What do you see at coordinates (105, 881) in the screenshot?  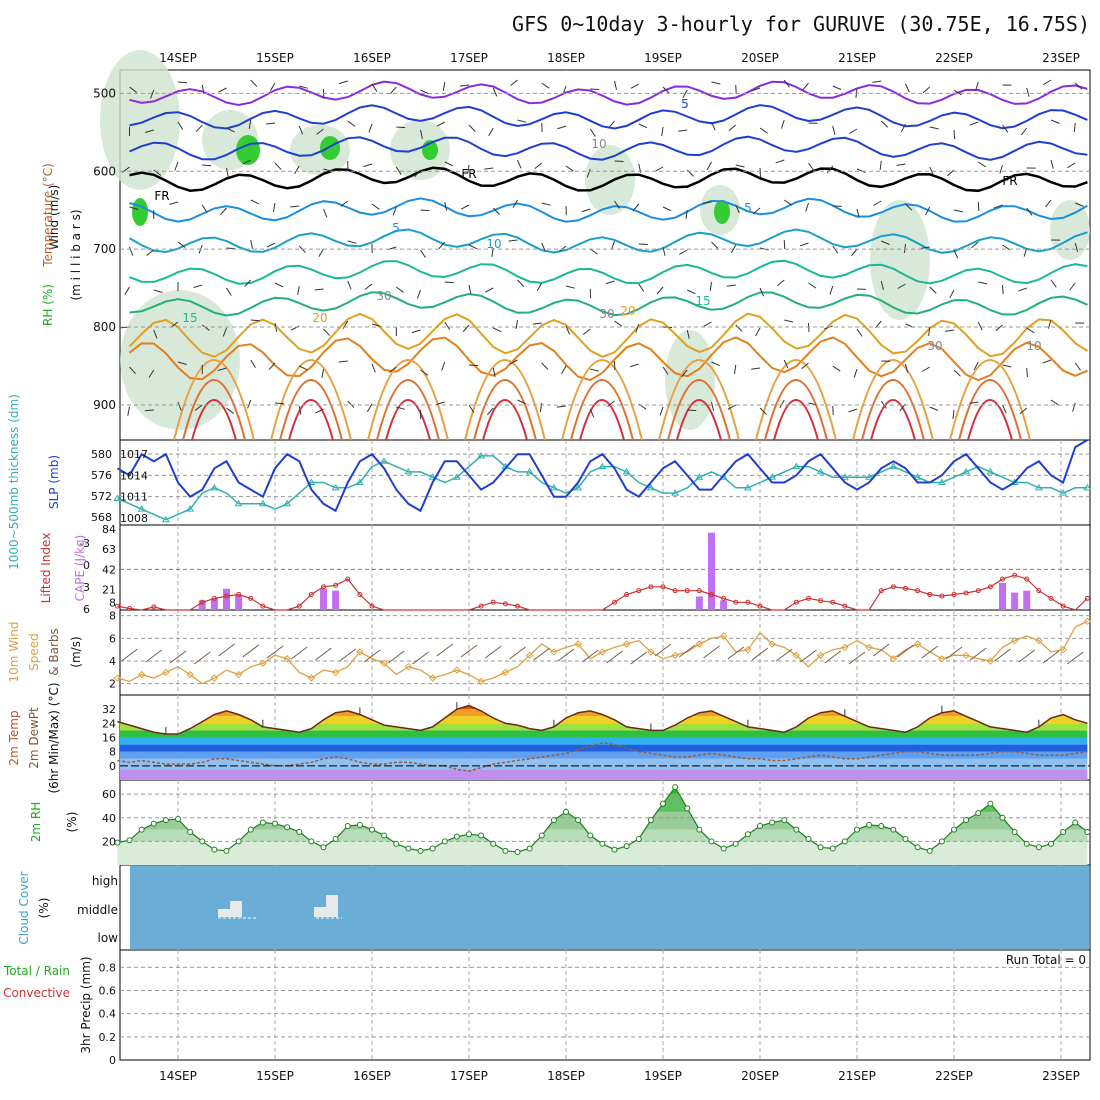 I see `cloud-ytick: high` at bounding box center [105, 881].